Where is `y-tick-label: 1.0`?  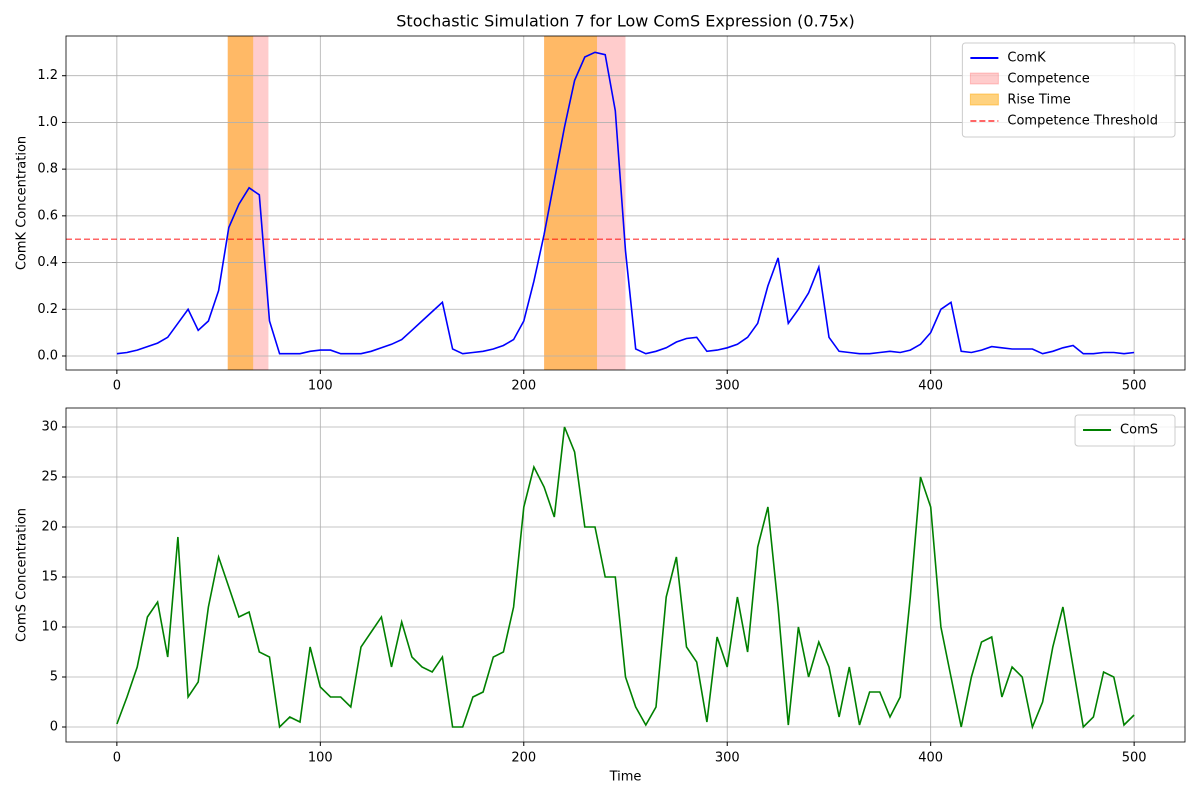 y-tick-label: 1.0 is located at coordinates (47, 122).